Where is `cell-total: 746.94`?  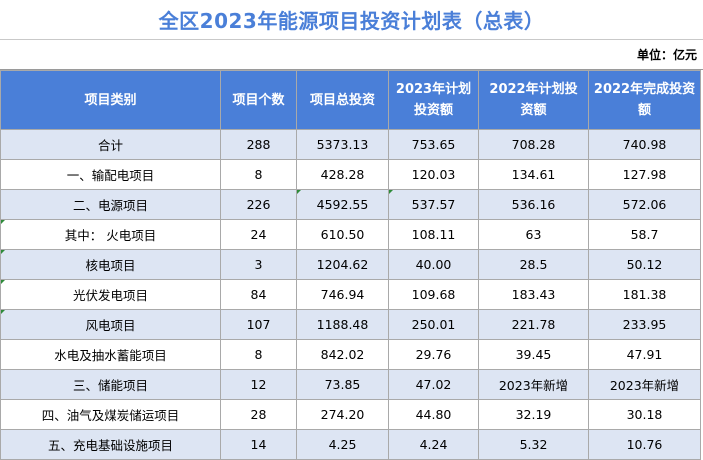
cell-total: 746.94 is located at coordinates (342, 294).